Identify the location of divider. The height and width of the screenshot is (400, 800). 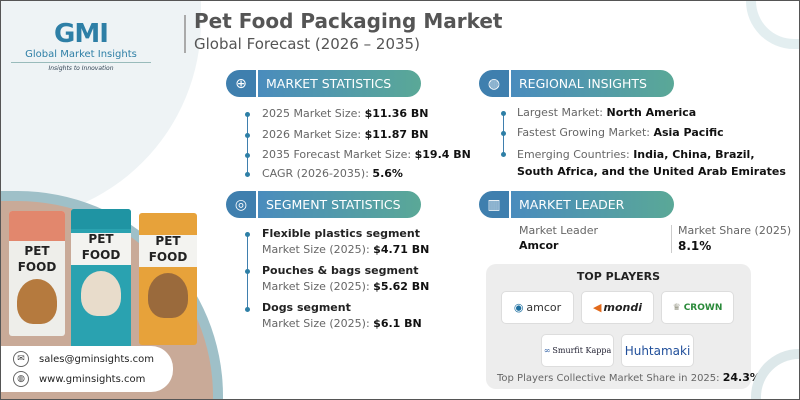
(671, 239).